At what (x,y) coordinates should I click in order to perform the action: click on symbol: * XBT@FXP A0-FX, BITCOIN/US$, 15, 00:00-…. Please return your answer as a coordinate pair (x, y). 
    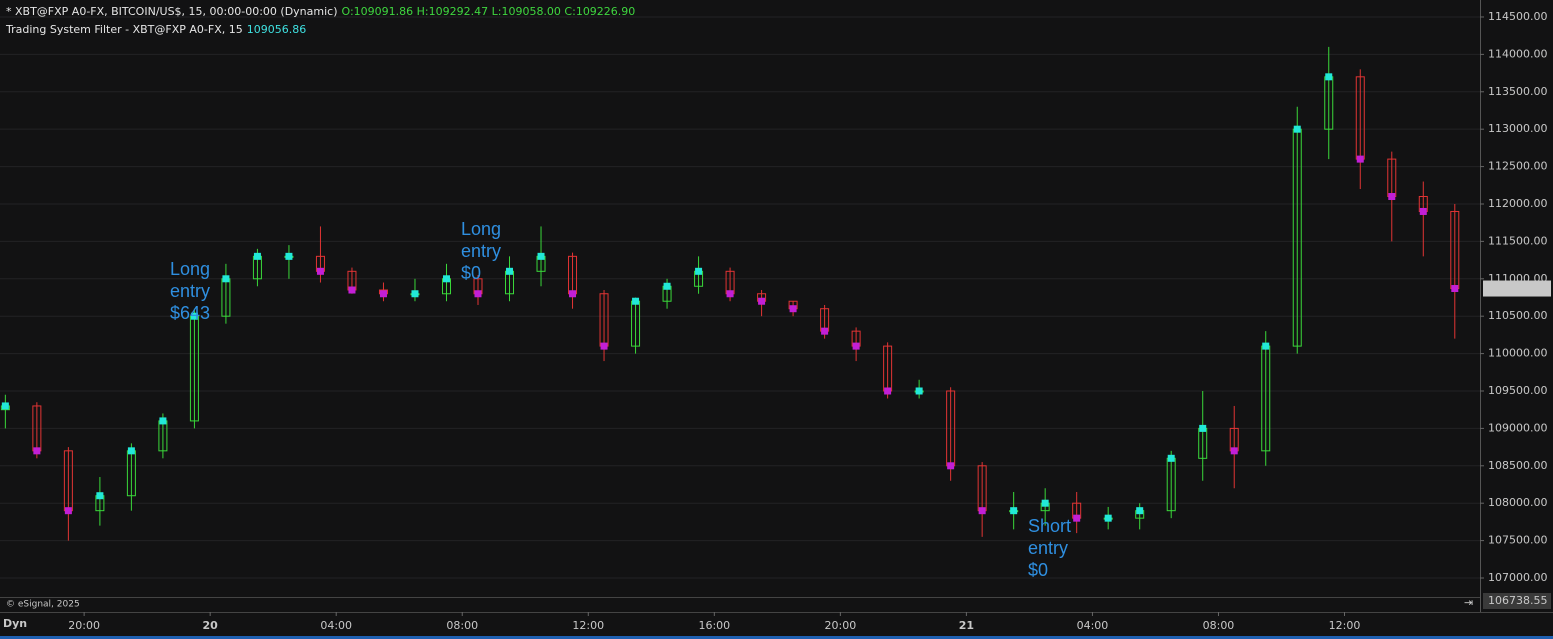
    Looking at the image, I should click on (172, 11).